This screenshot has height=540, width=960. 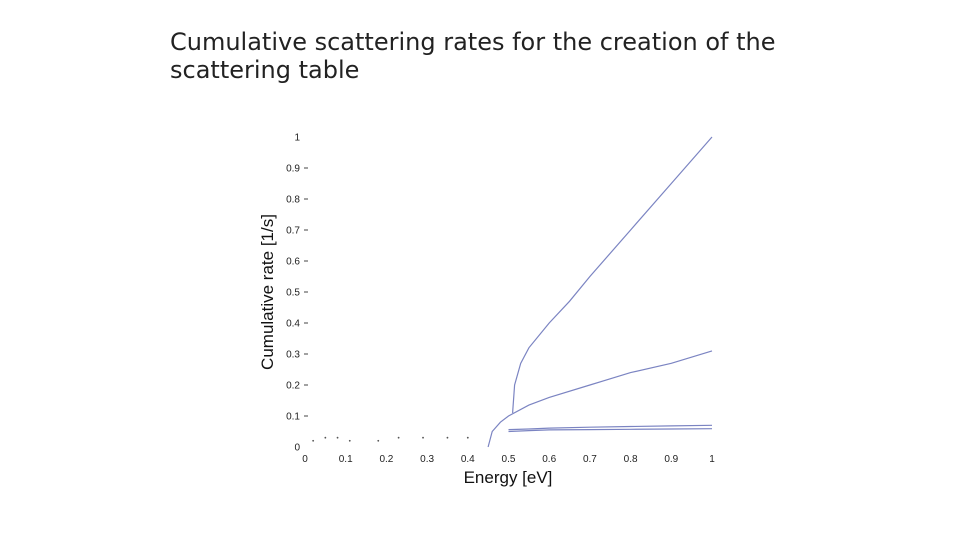 What do you see at coordinates (293, 169) in the screenshot?
I see `y-tick-label: 0.9` at bounding box center [293, 169].